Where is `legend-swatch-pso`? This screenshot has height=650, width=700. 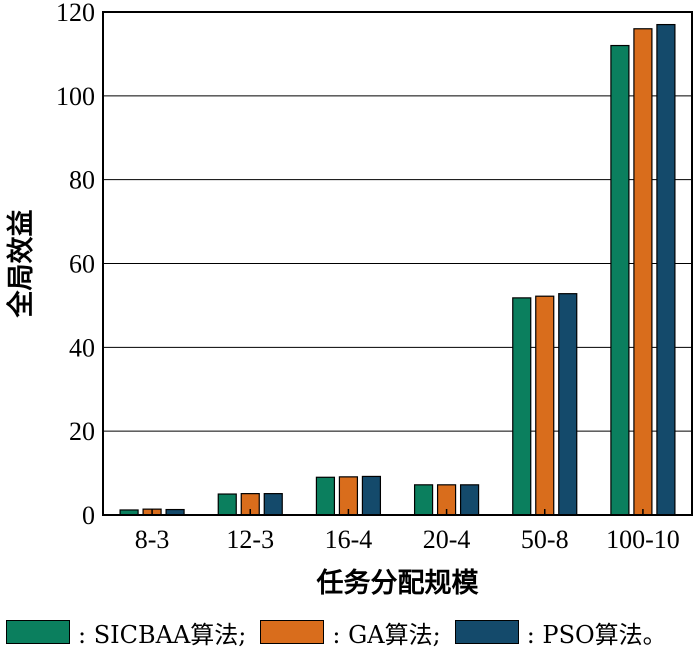
legend-swatch-pso is located at coordinates (486, 632).